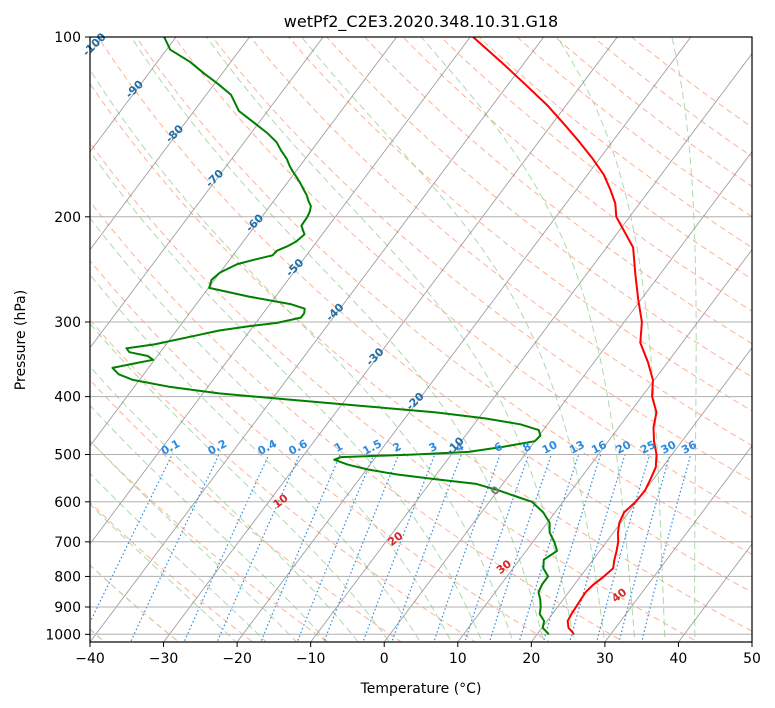 This screenshot has height=708, width=775. Describe the element at coordinates (67, 543) in the screenshot. I see `y-tick-label: 700` at that location.